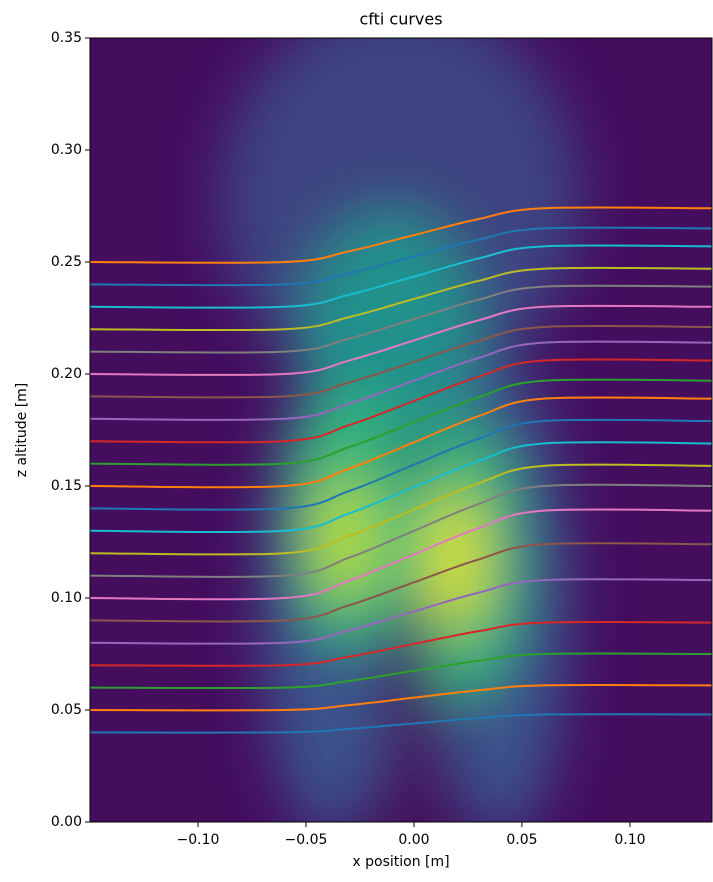 This screenshot has height=882, width=713. What do you see at coordinates (400, 862) in the screenshot?
I see `x-axis-label: x position [m]` at bounding box center [400, 862].